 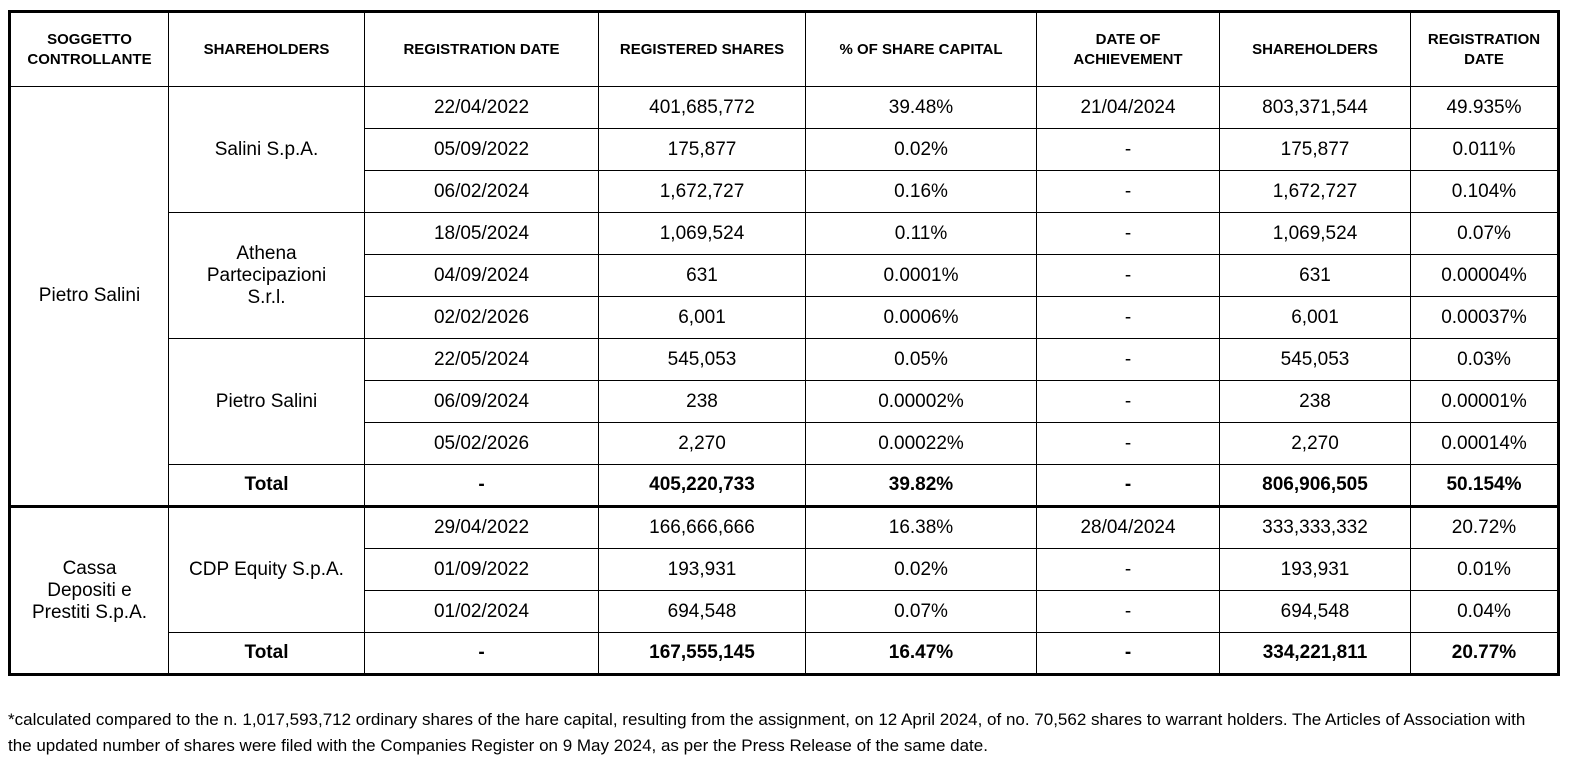 I want to click on cell-reg-date: 06/02/2024, so click(x=481, y=191).